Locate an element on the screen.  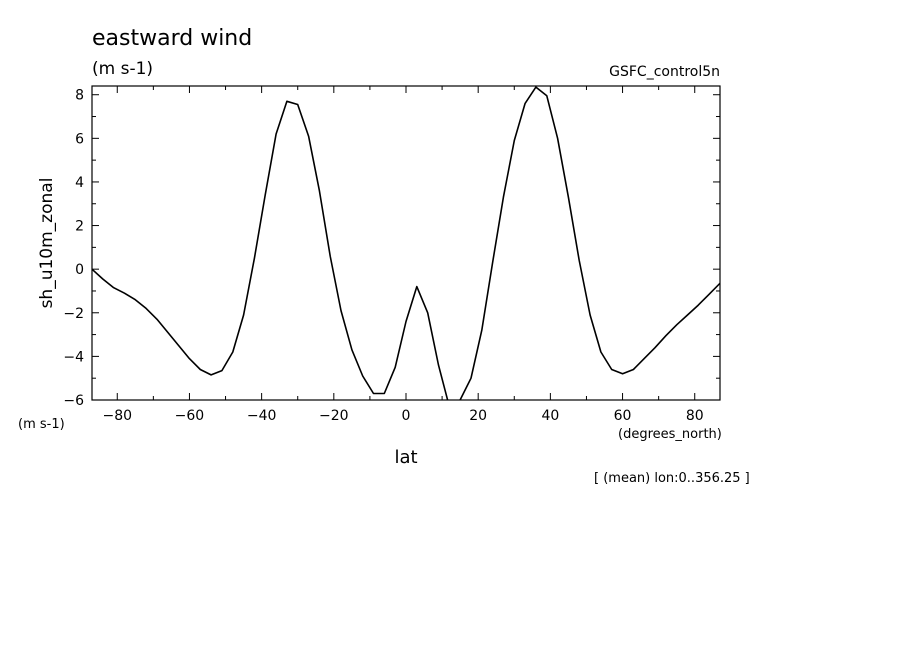
y-tick-label: 0 is located at coordinates (79, 270).